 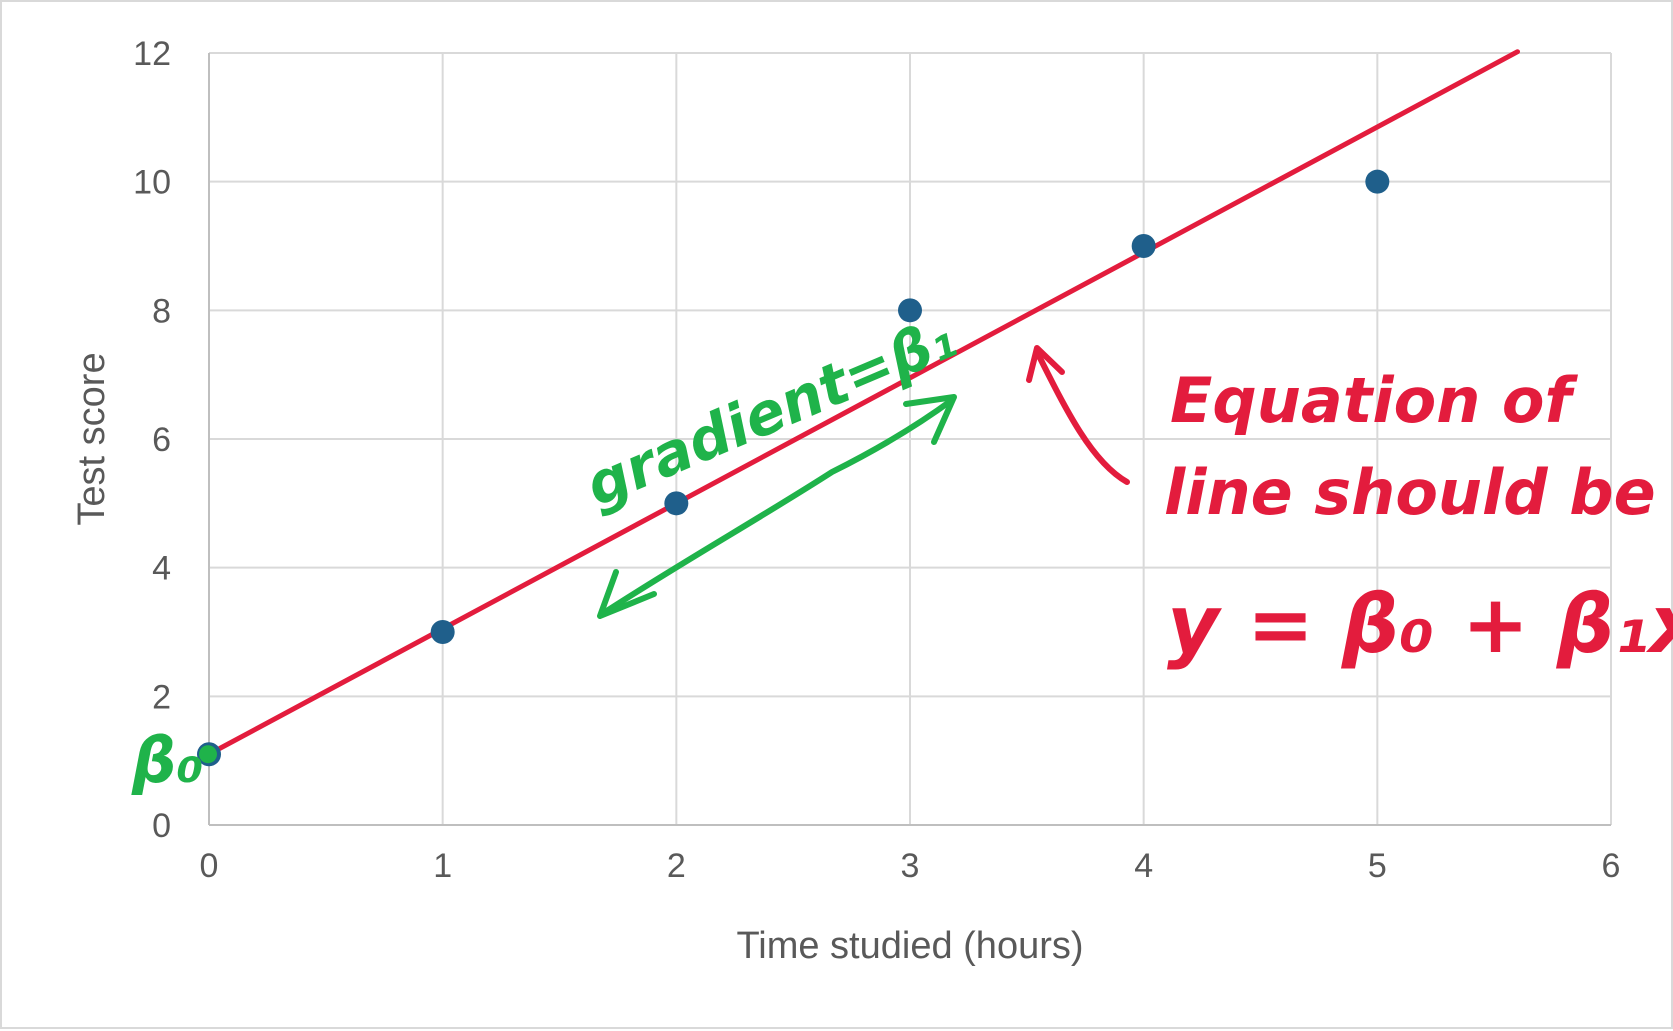 I want to click on equation-formula: y = β₀ + β₁x, so click(x=1420, y=624).